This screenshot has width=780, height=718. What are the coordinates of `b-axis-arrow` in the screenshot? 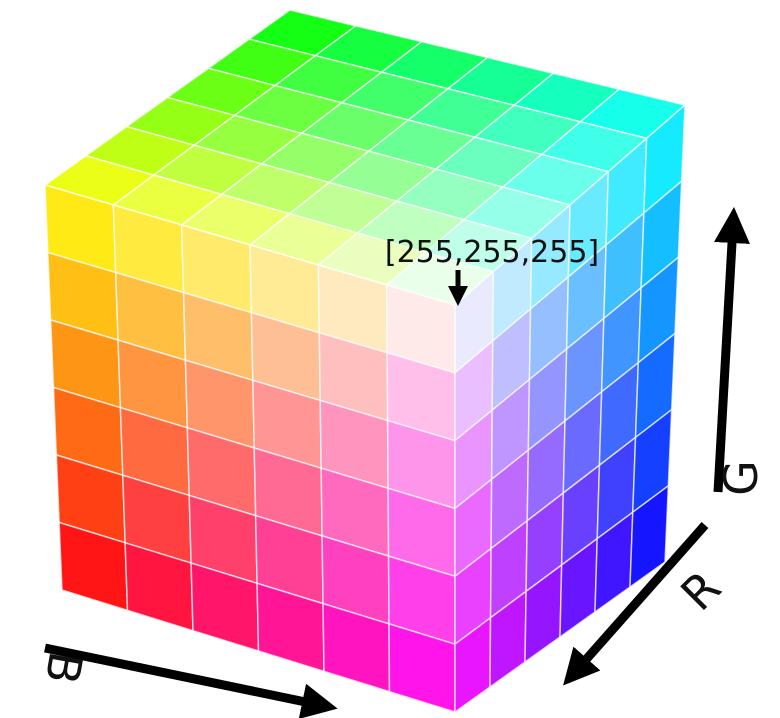 It's located at (191, 680).